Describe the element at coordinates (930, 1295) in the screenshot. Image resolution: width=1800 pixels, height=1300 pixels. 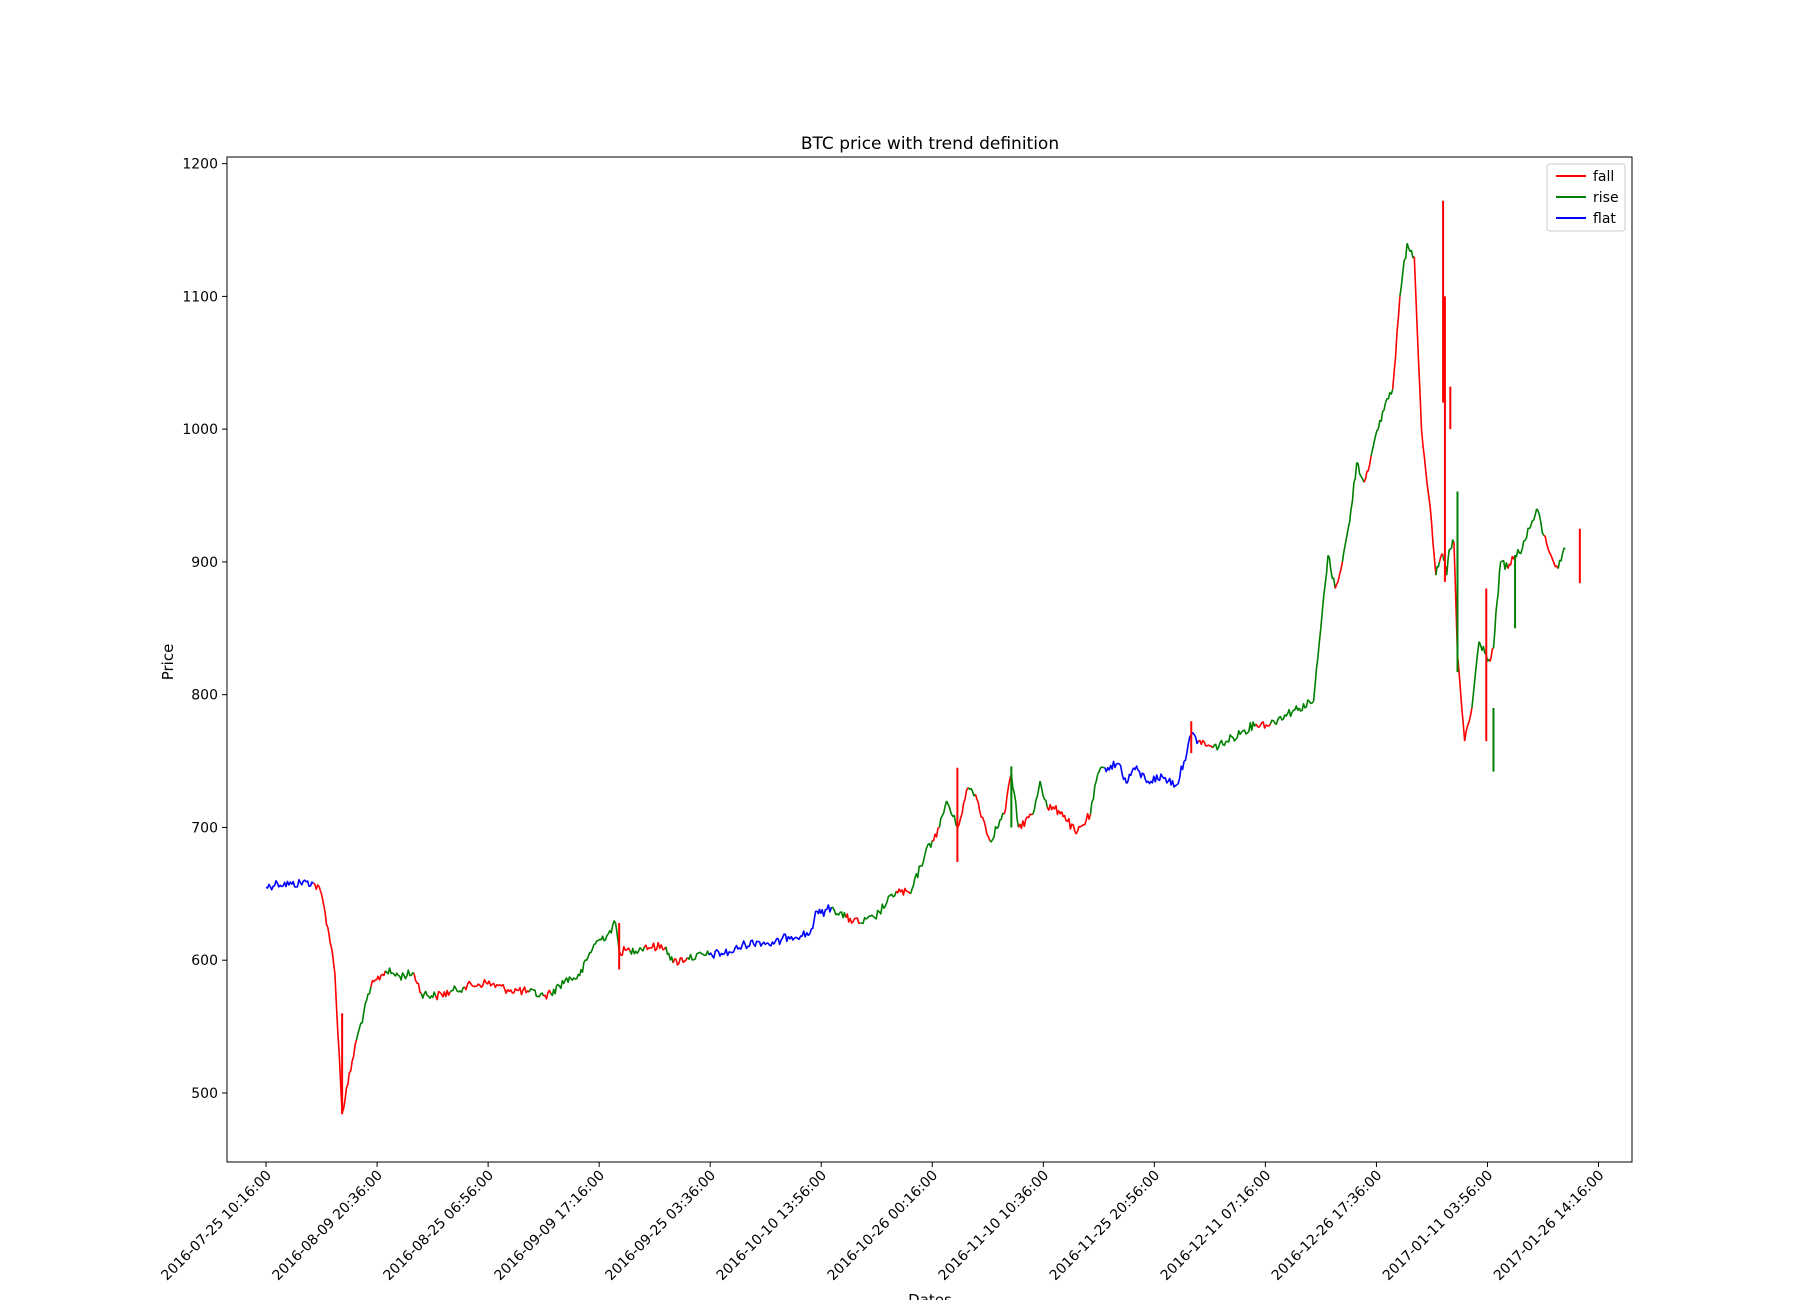
I see `x-axis-label: Dates` at that location.